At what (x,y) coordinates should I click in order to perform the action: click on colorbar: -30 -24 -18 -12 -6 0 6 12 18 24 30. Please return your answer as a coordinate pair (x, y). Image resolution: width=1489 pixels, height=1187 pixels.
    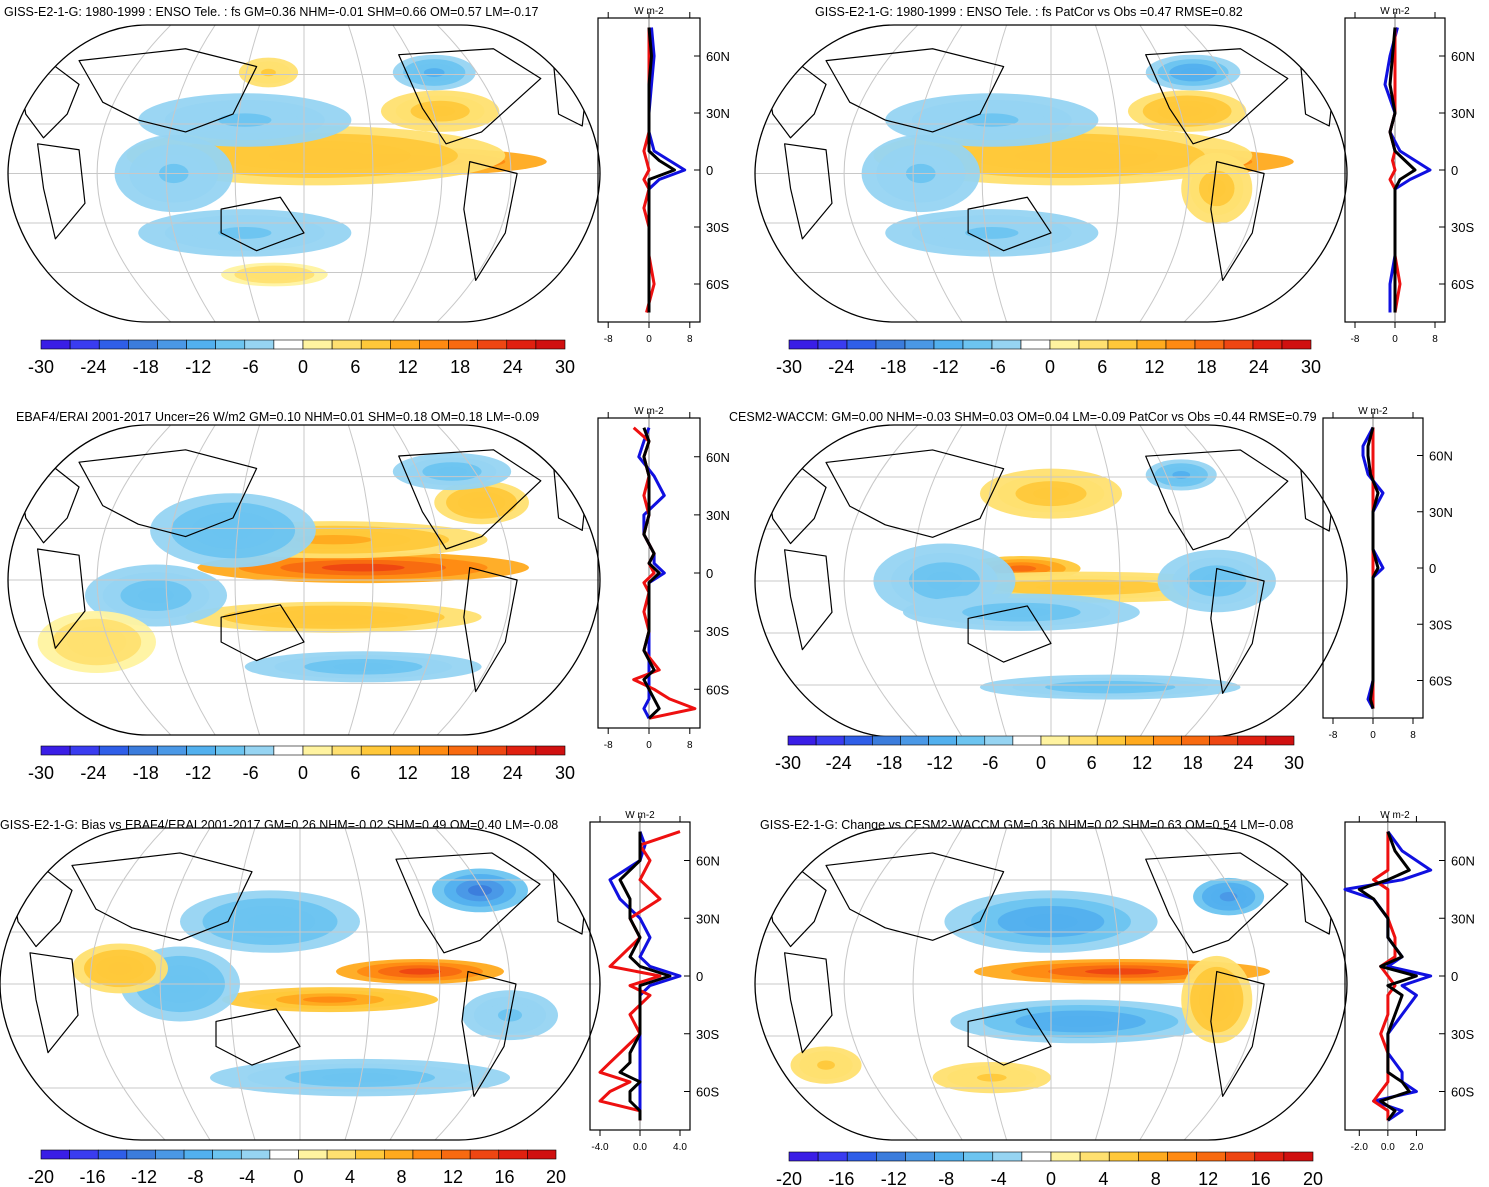
    Looking at the image, I should click on (301, 358).